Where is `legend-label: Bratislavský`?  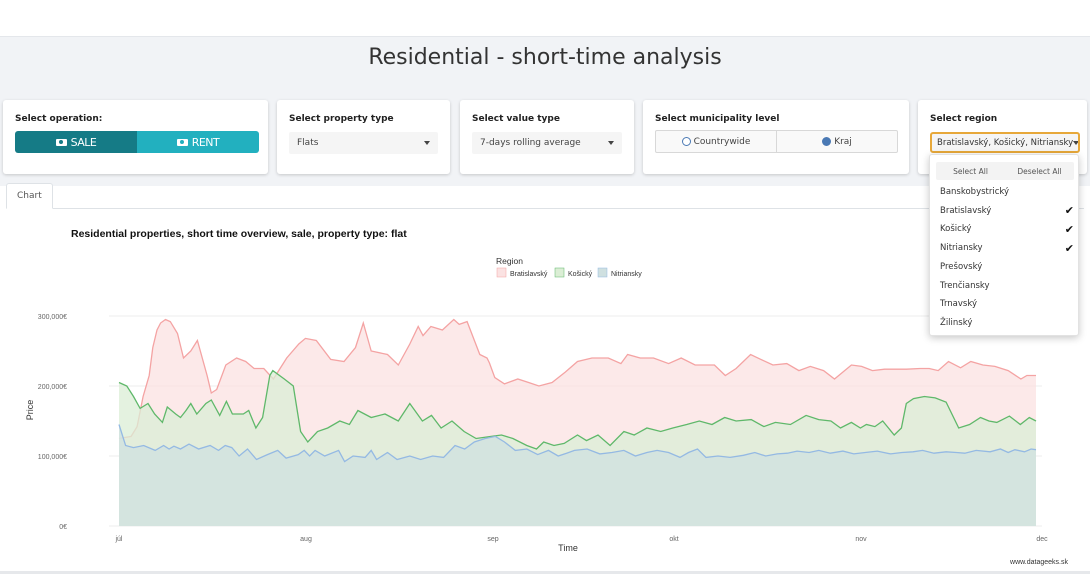 legend-label: Bratislavský is located at coordinates (529, 274).